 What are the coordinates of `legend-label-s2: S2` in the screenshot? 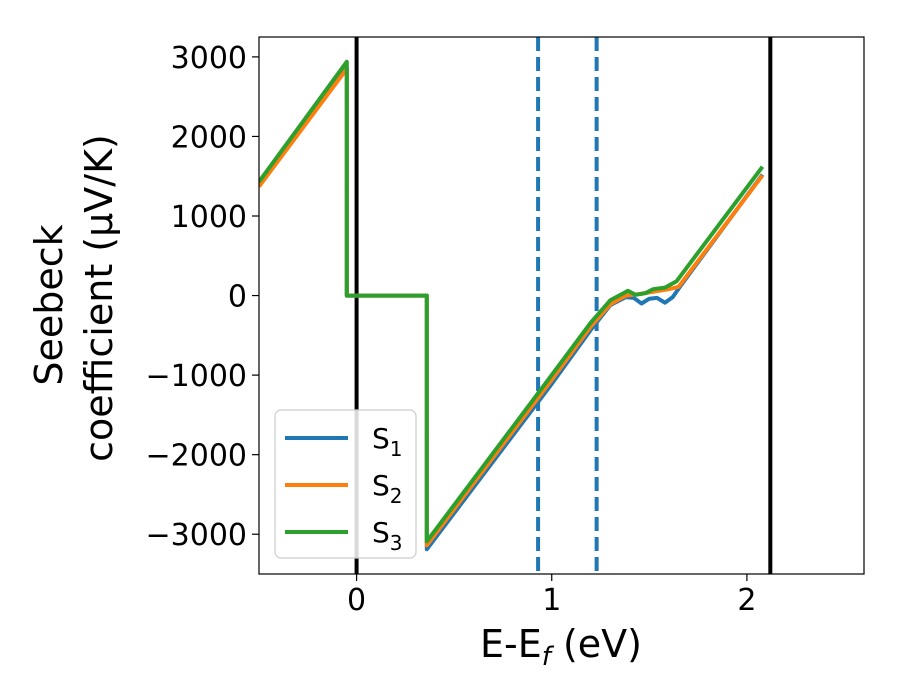 It's located at (387, 488).